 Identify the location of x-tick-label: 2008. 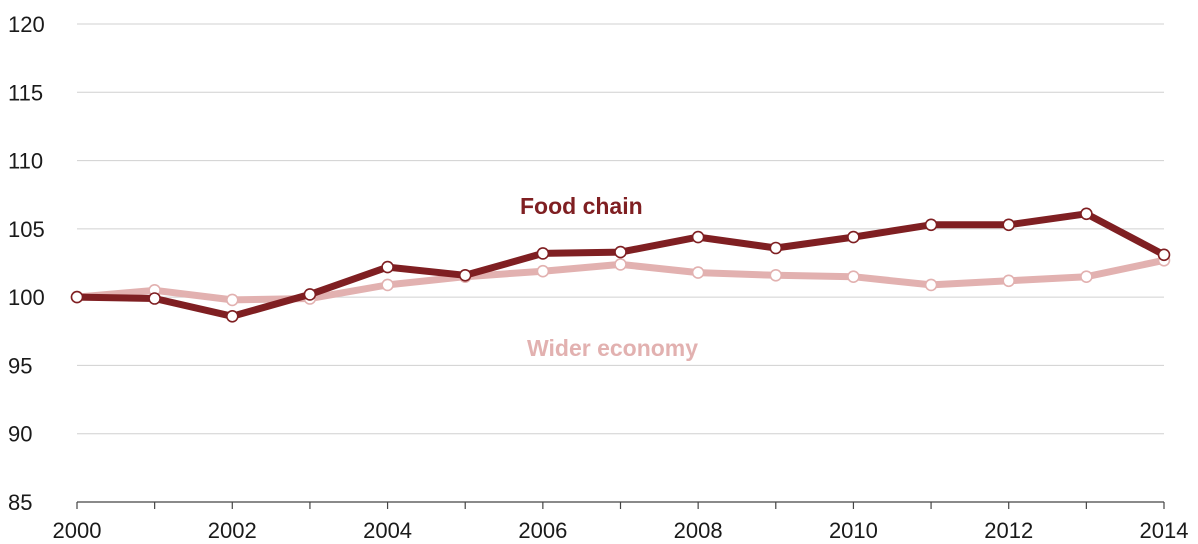
(698, 530).